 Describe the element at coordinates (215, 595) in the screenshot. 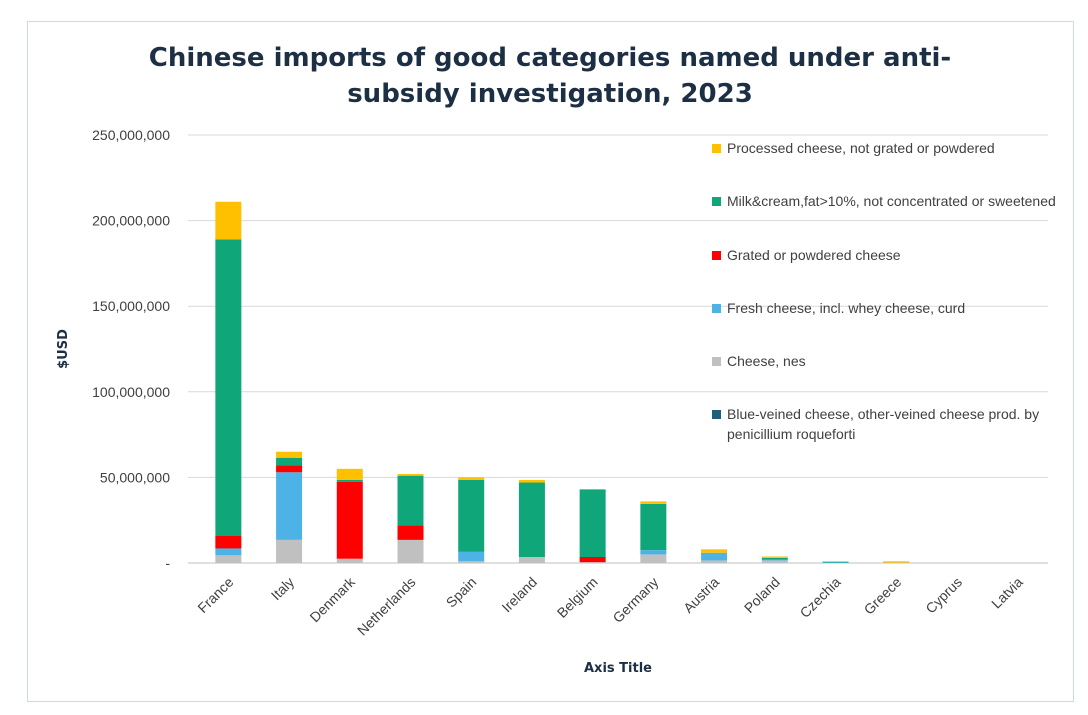

I see `x-tick-label: France` at that location.